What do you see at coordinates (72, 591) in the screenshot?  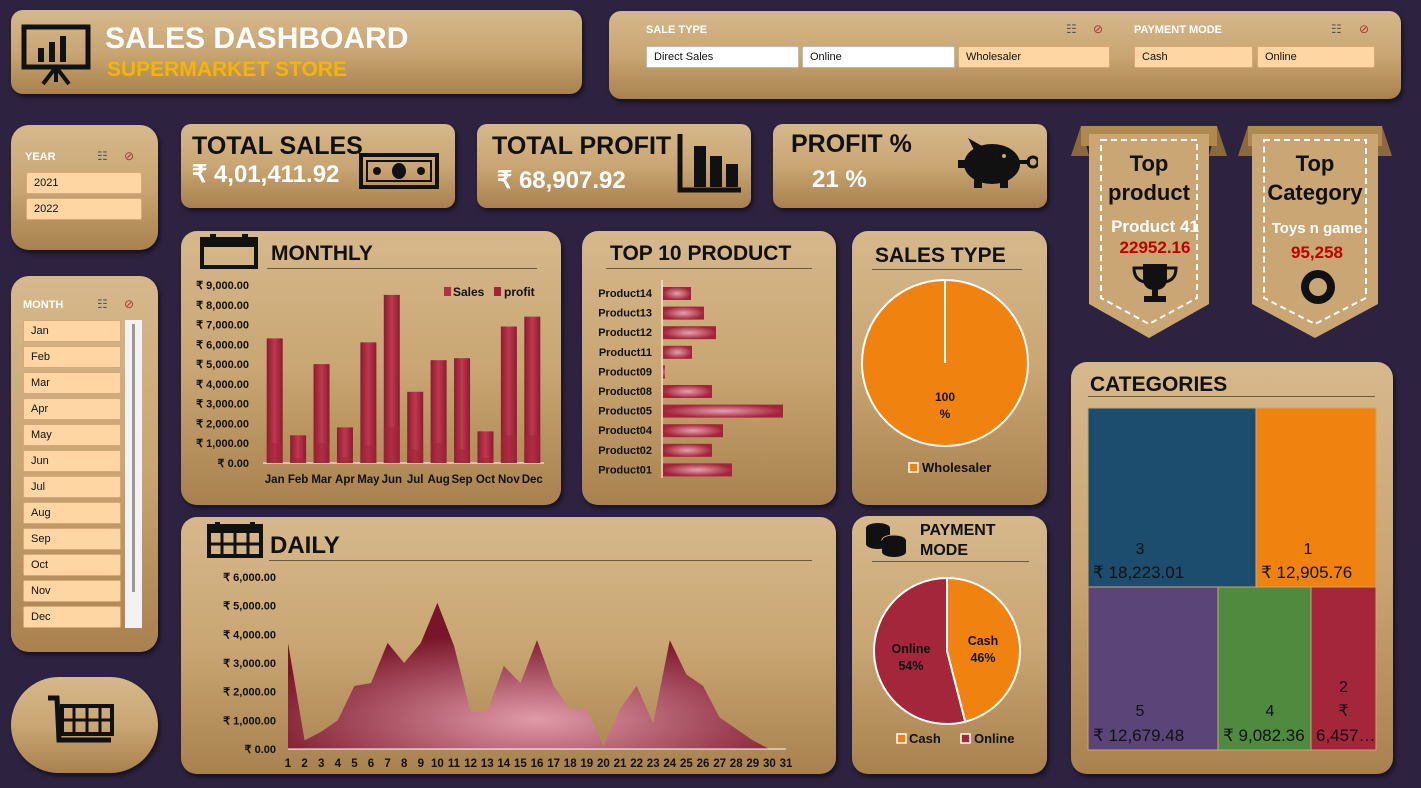 I see `month-nov: Nov` at bounding box center [72, 591].